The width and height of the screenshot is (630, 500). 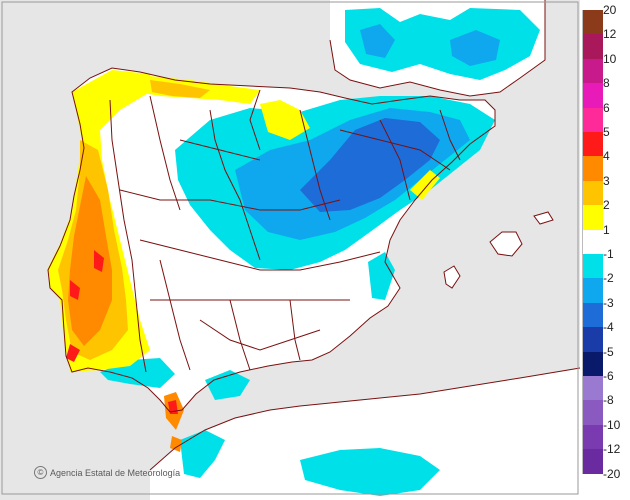 What do you see at coordinates (365, 419) in the screenshot?
I see `africa-coast` at bounding box center [365, 419].